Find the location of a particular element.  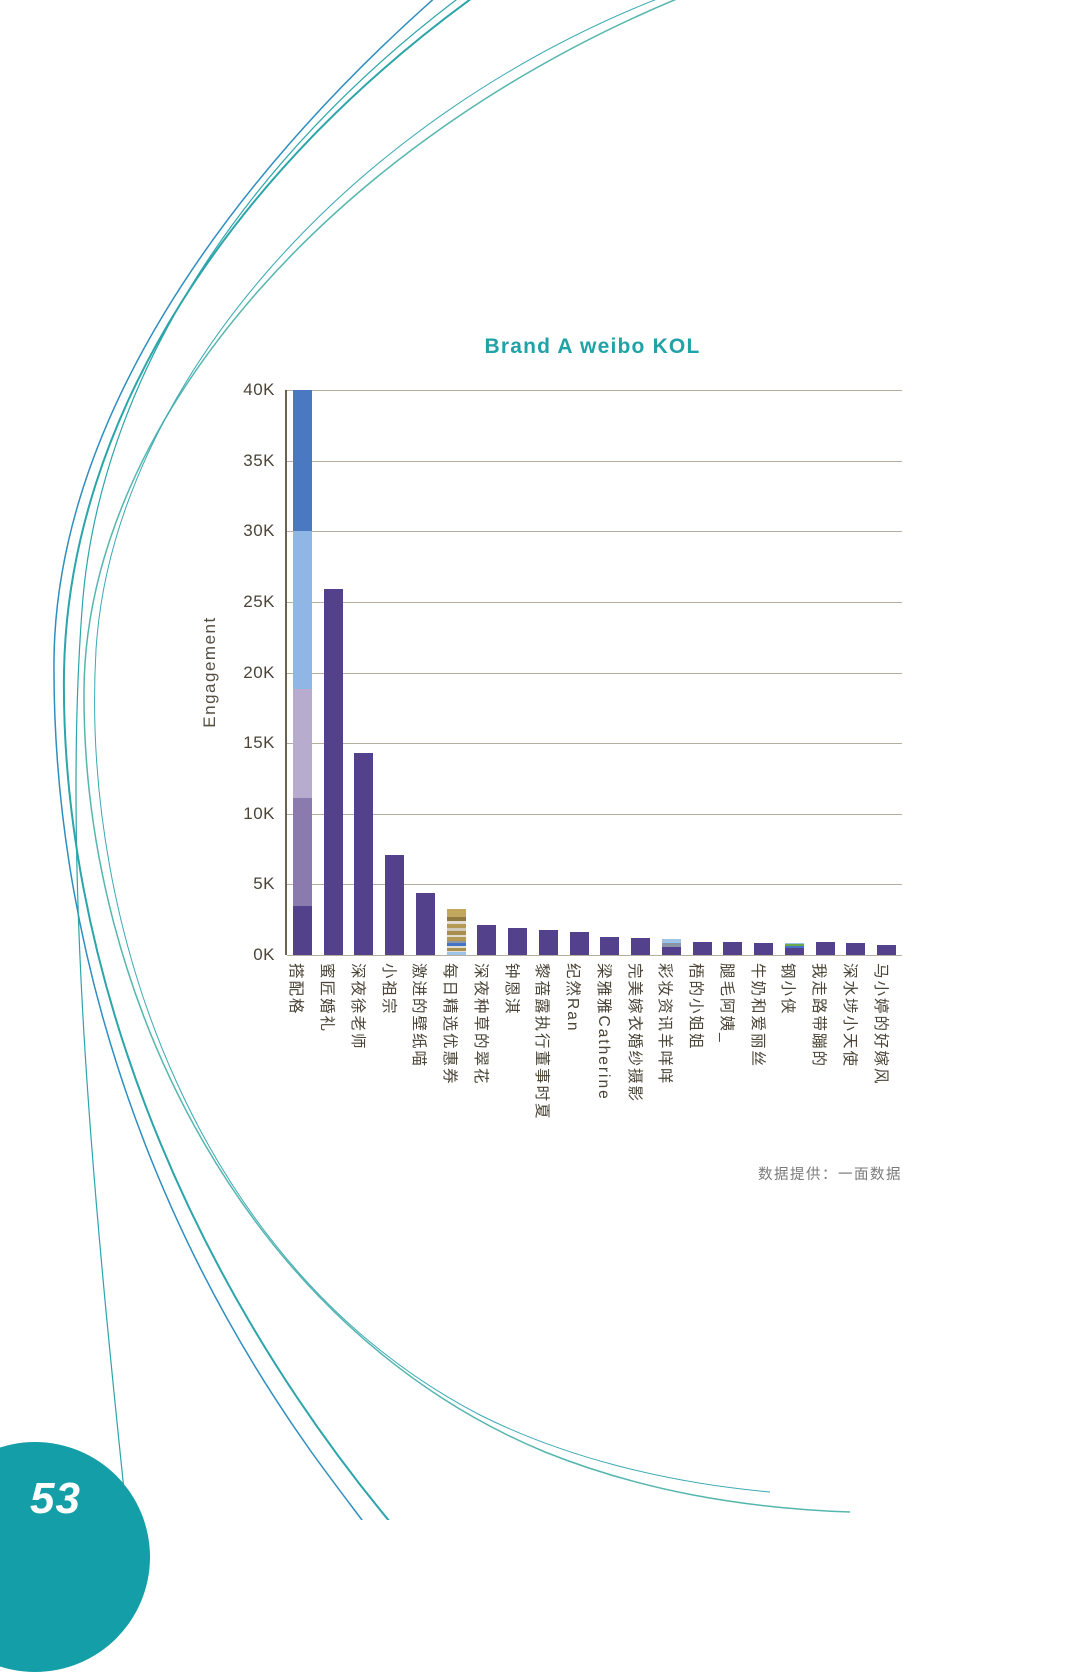

x-tick-label: 搭配格 is located at coordinates (296, 989).